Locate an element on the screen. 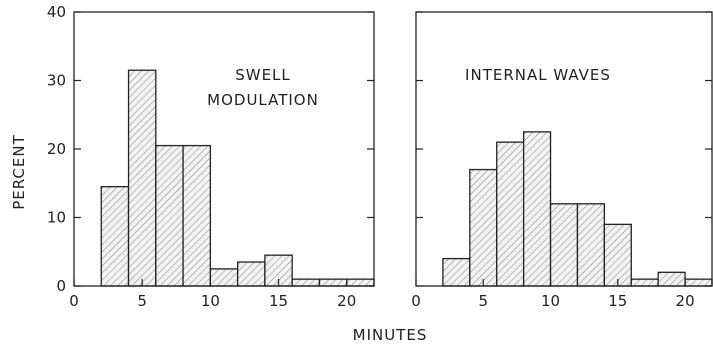 The image size is (713, 347). swell-bar-12-14-min is located at coordinates (251, 274).